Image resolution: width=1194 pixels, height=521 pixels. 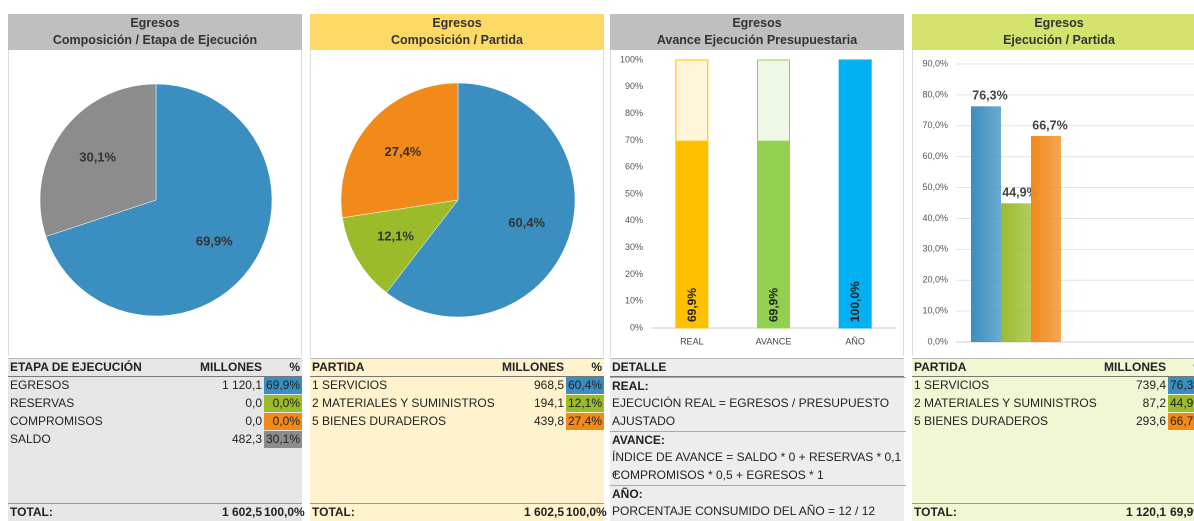 What do you see at coordinates (634, 220) in the screenshot?
I see `y-tick-label: 40%` at bounding box center [634, 220].